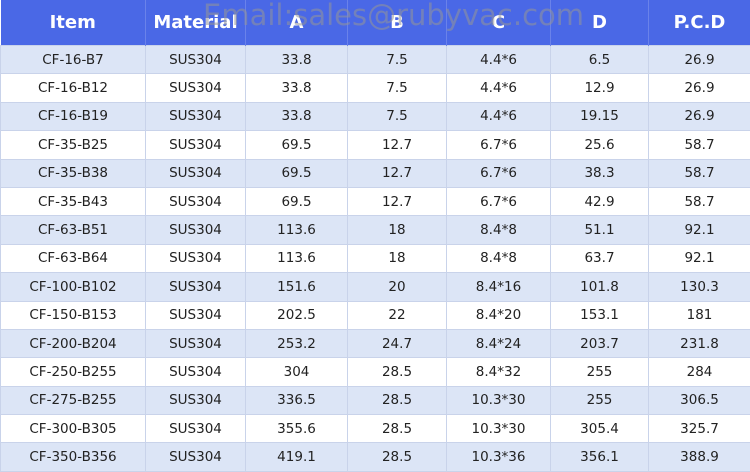 This screenshot has height=472, width=750. I want to click on table-cell: 181, so click(699, 315).